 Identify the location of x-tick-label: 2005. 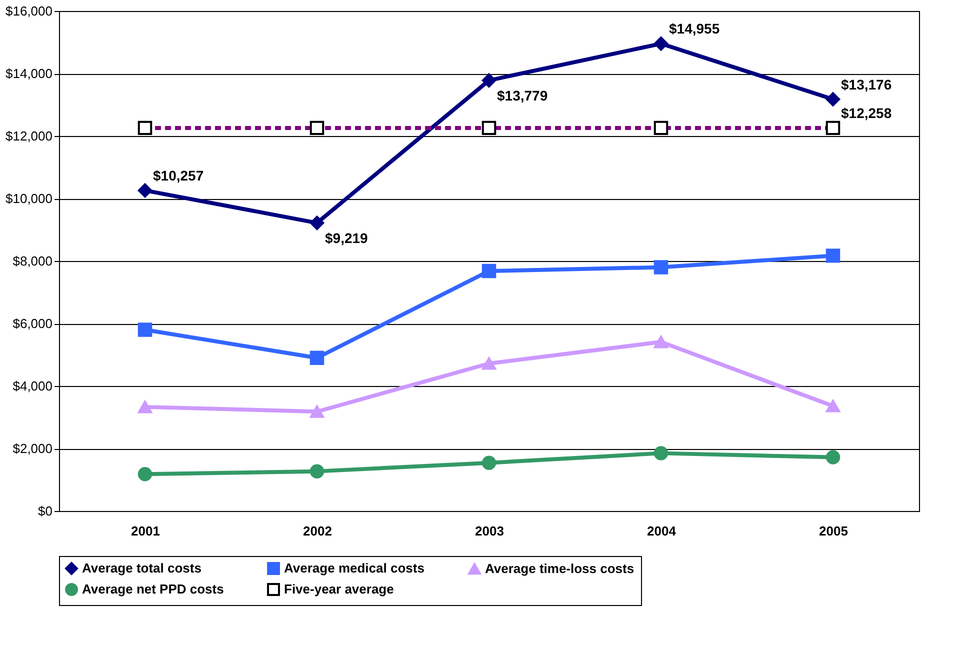
(833, 531).